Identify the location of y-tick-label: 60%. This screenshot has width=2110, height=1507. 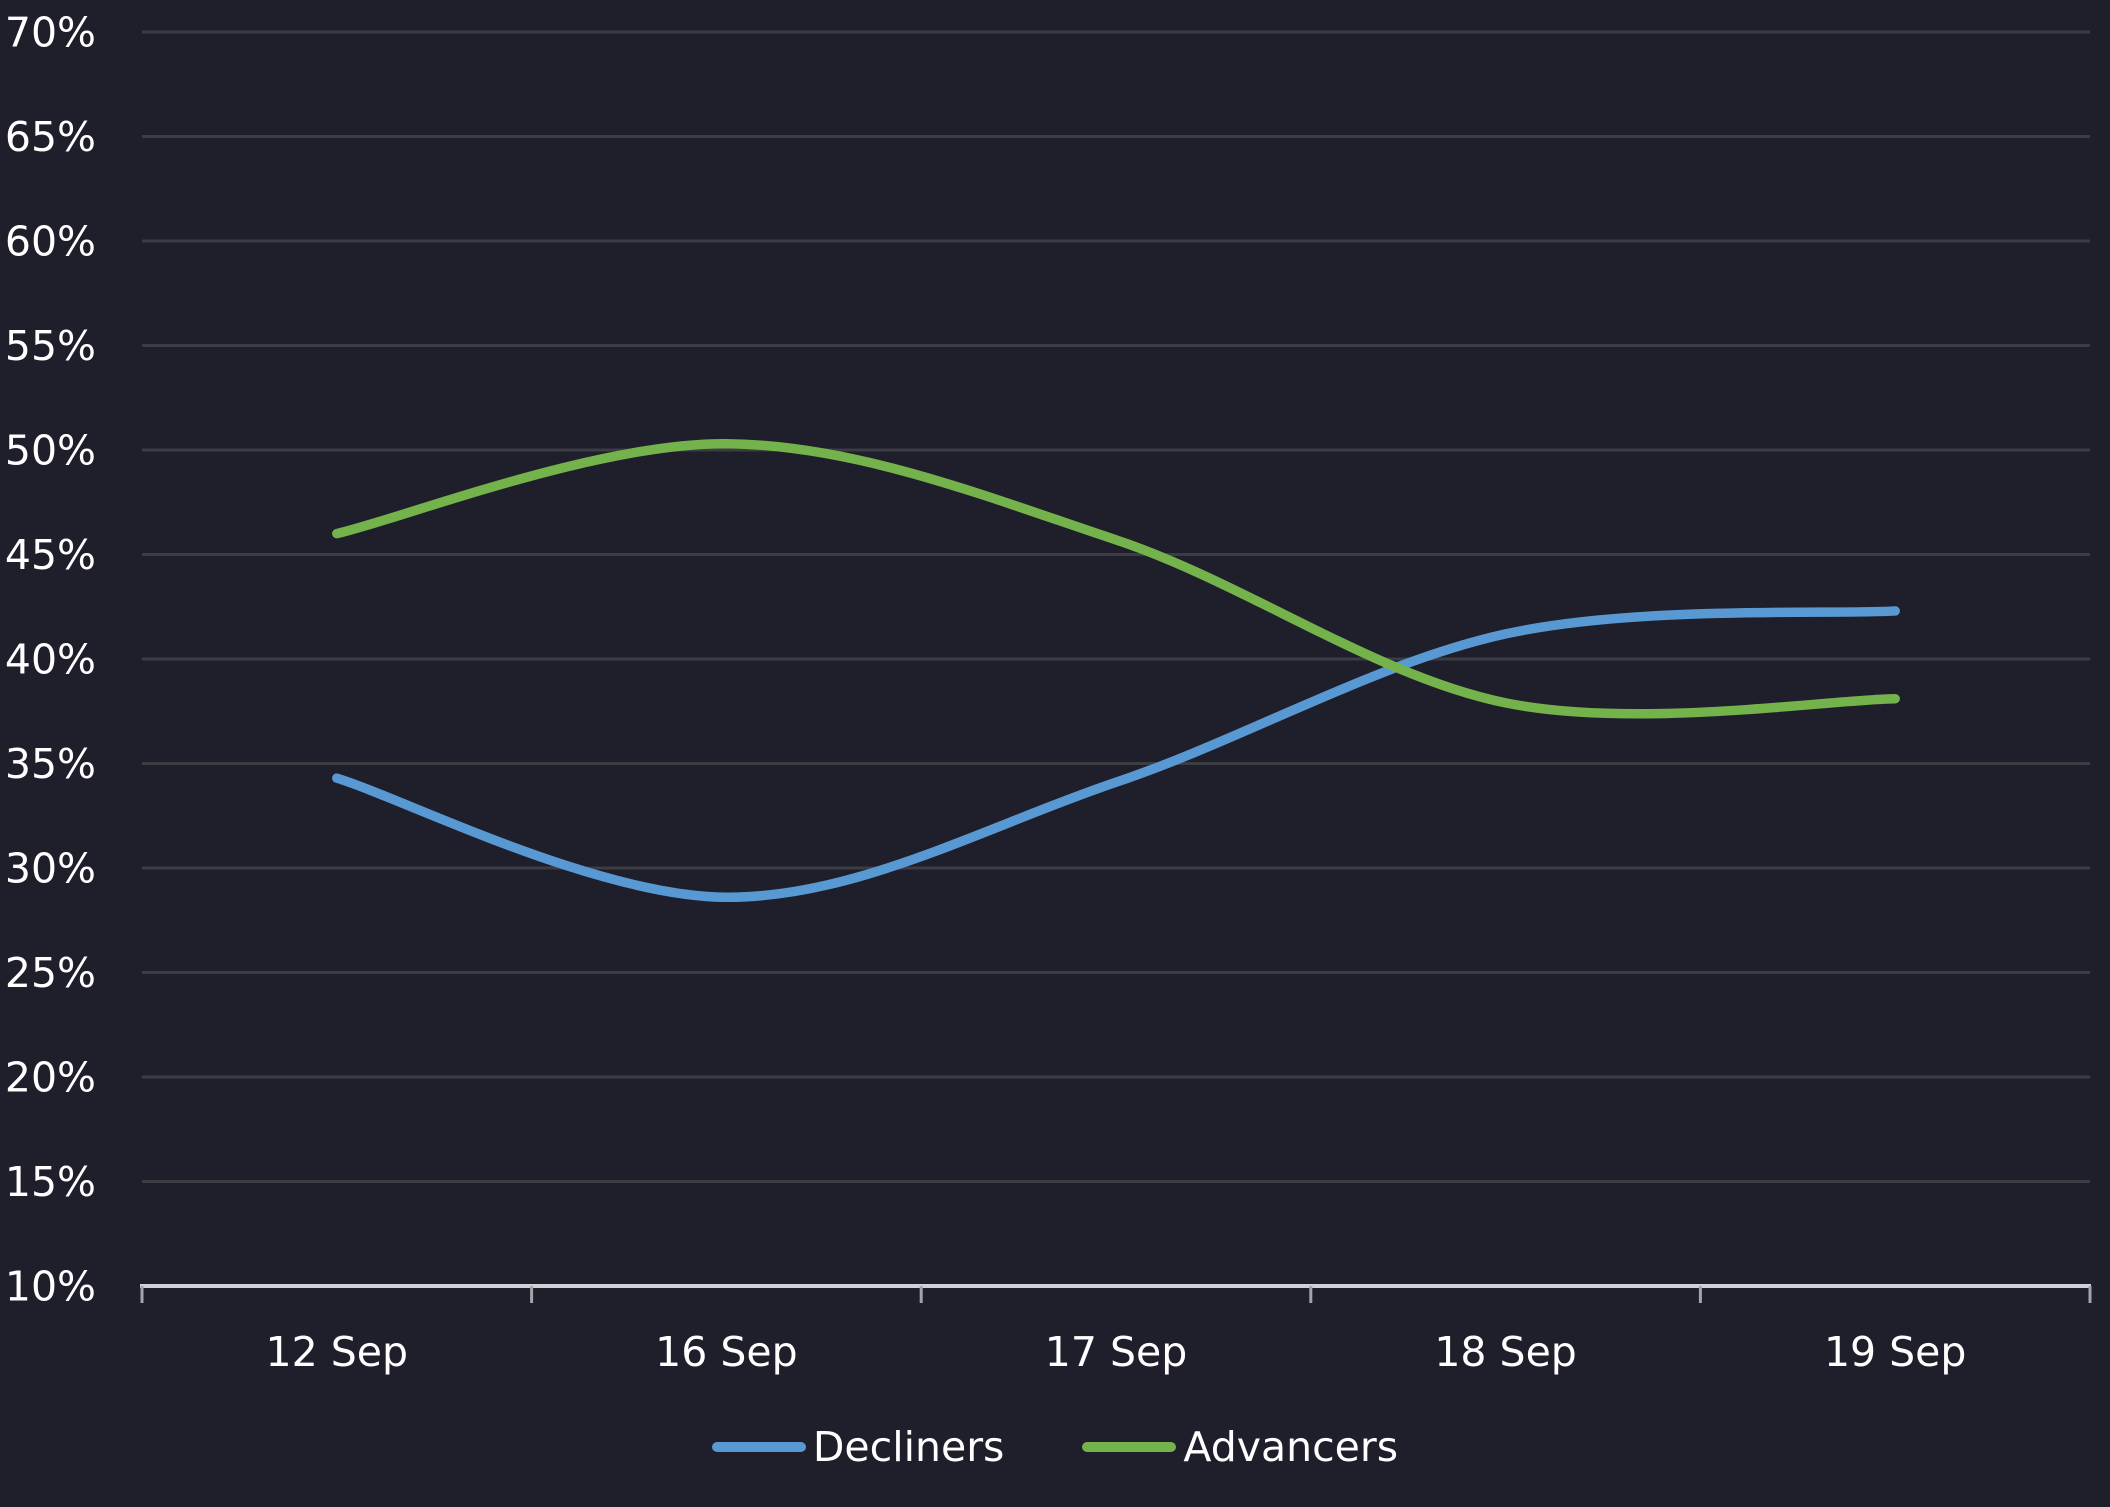
(50, 241).